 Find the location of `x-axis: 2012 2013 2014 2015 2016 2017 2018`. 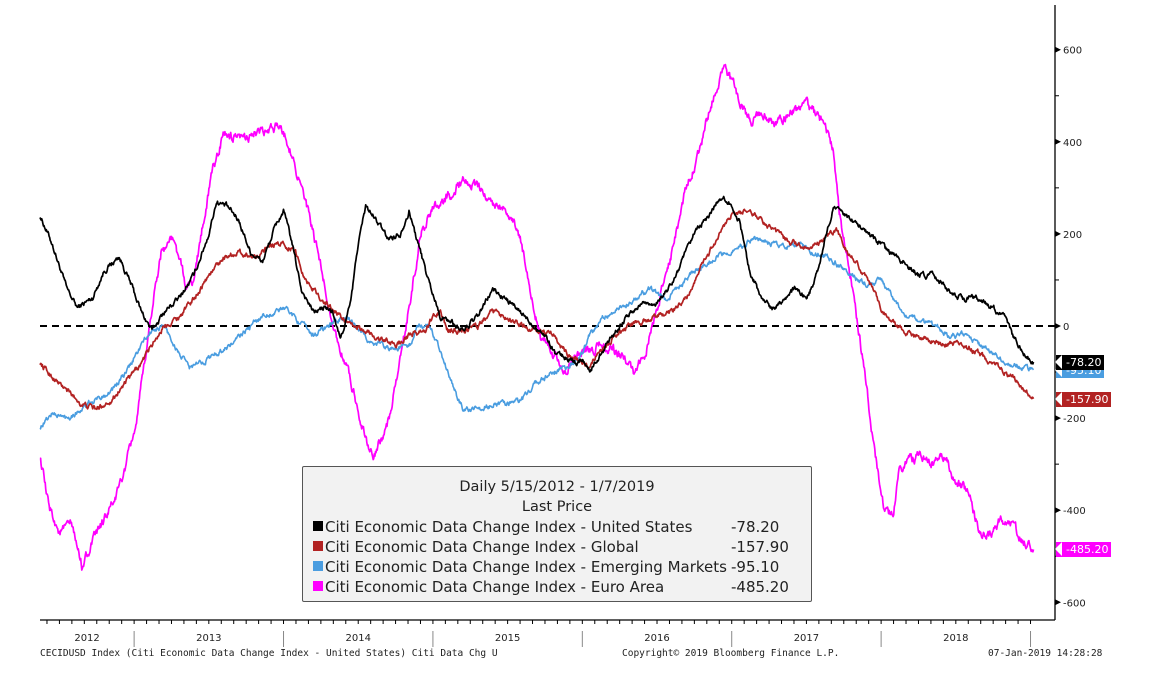

x-axis: 2012 2013 2014 2015 2016 2017 2018 is located at coordinates (547, 633).